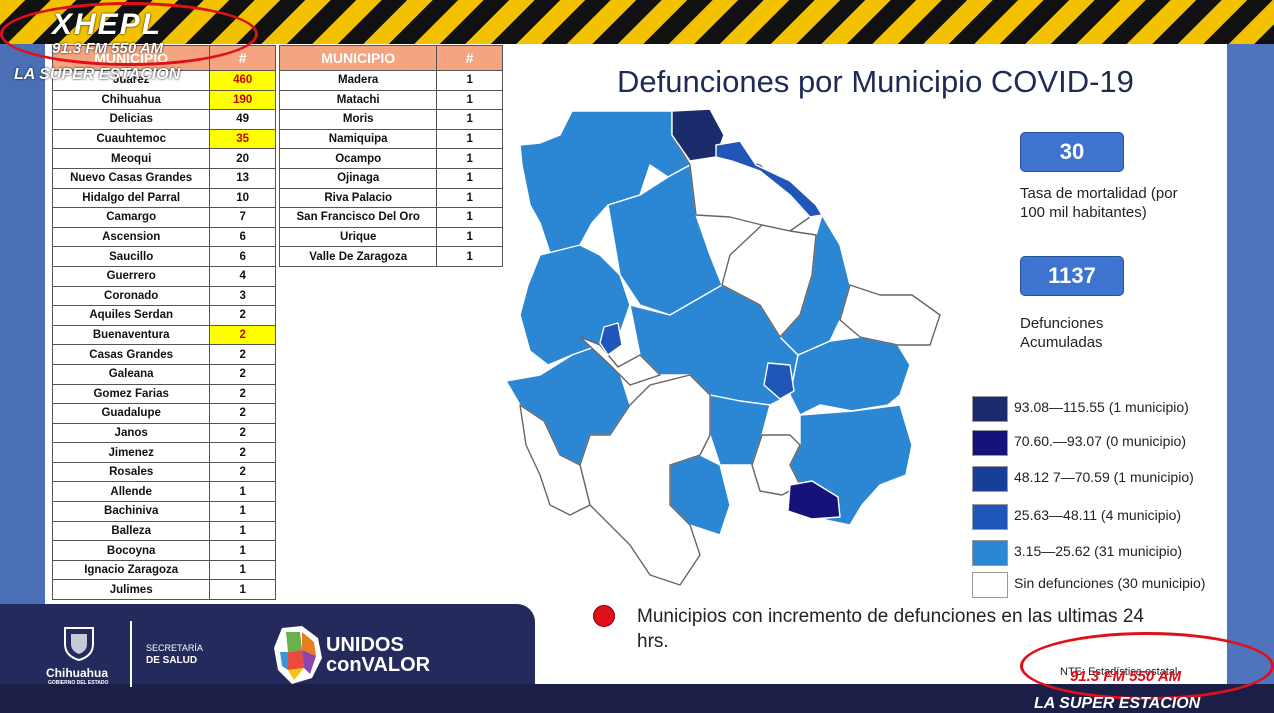 This screenshot has height=713, width=1274. Describe the element at coordinates (358, 139) in the screenshot. I see `municipio-name: Namiquipa` at that location.